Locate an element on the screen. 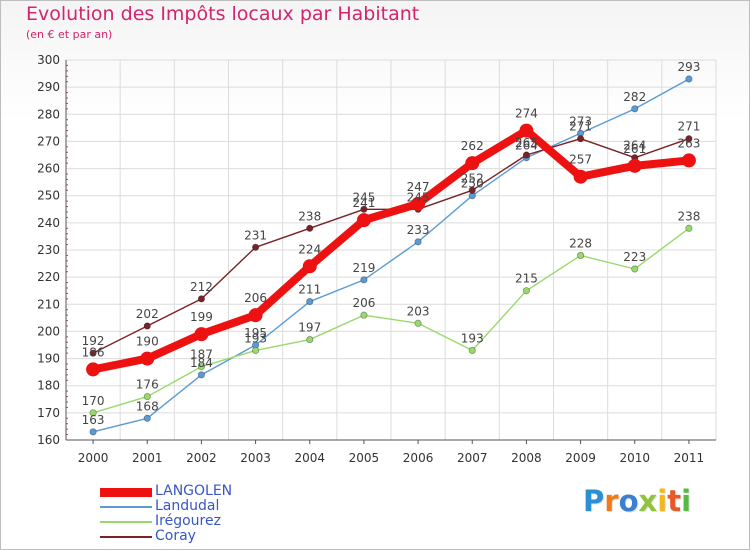 The height and width of the screenshot is (550, 750). legend-item-3: Coray is located at coordinates (200, 536).